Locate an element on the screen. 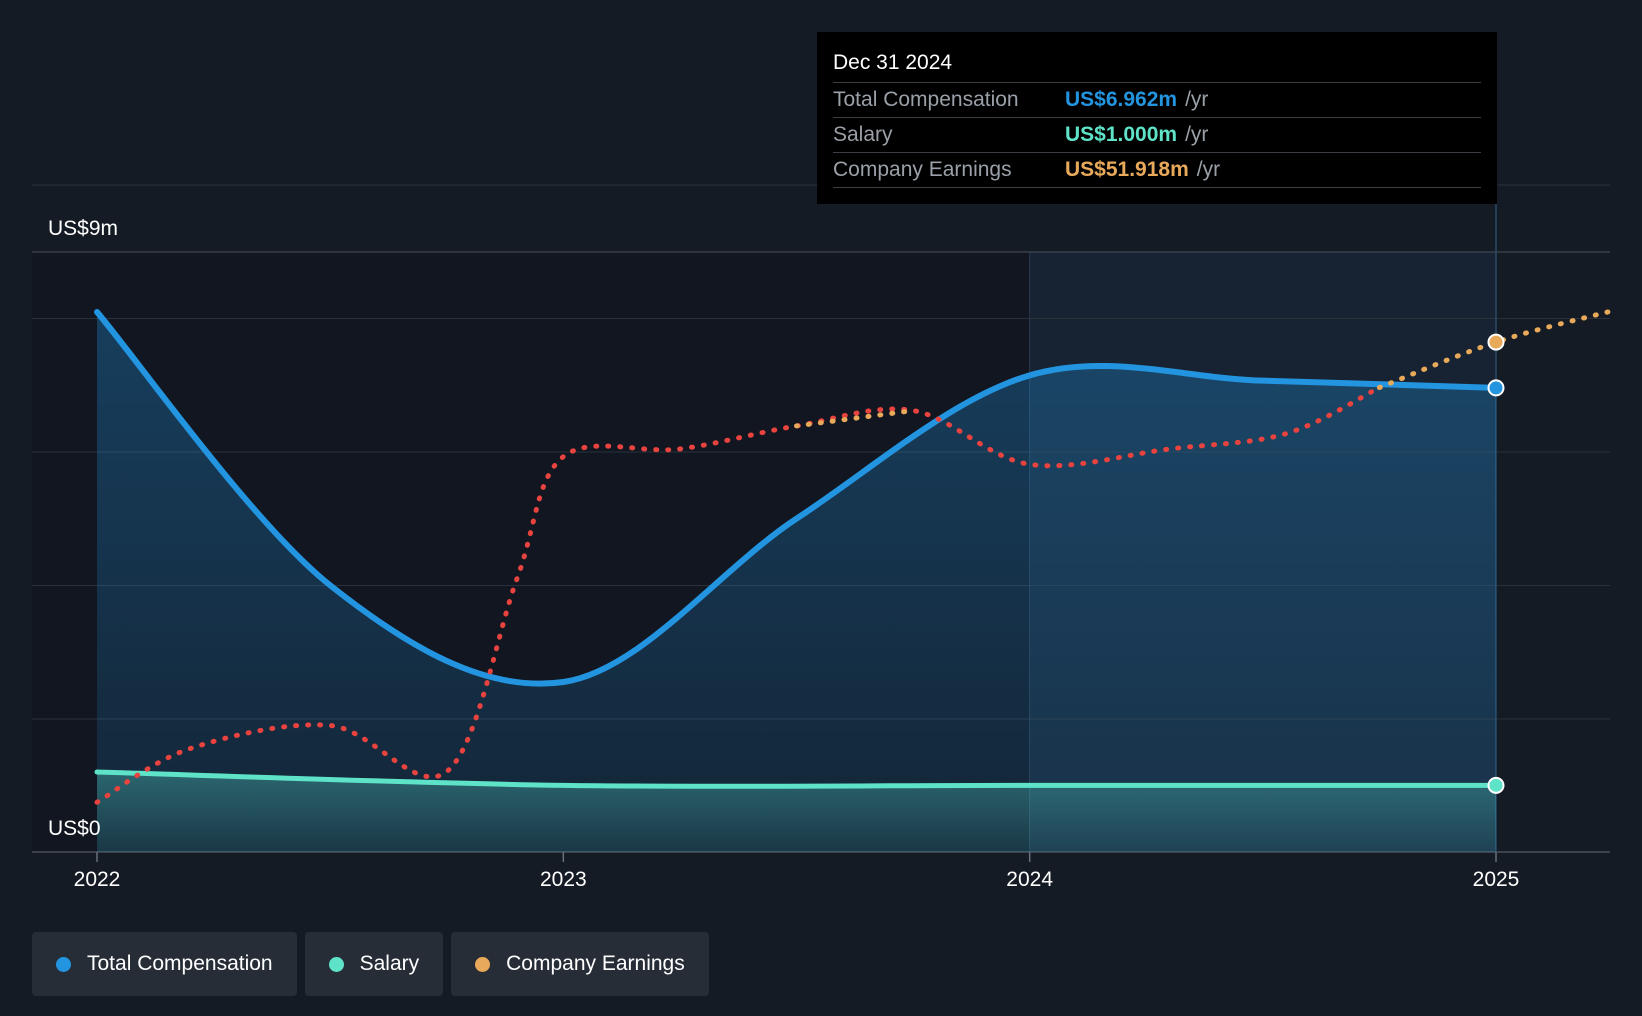 The width and height of the screenshot is (1642, 1016). legend-label: Total Compensation is located at coordinates (180, 963).